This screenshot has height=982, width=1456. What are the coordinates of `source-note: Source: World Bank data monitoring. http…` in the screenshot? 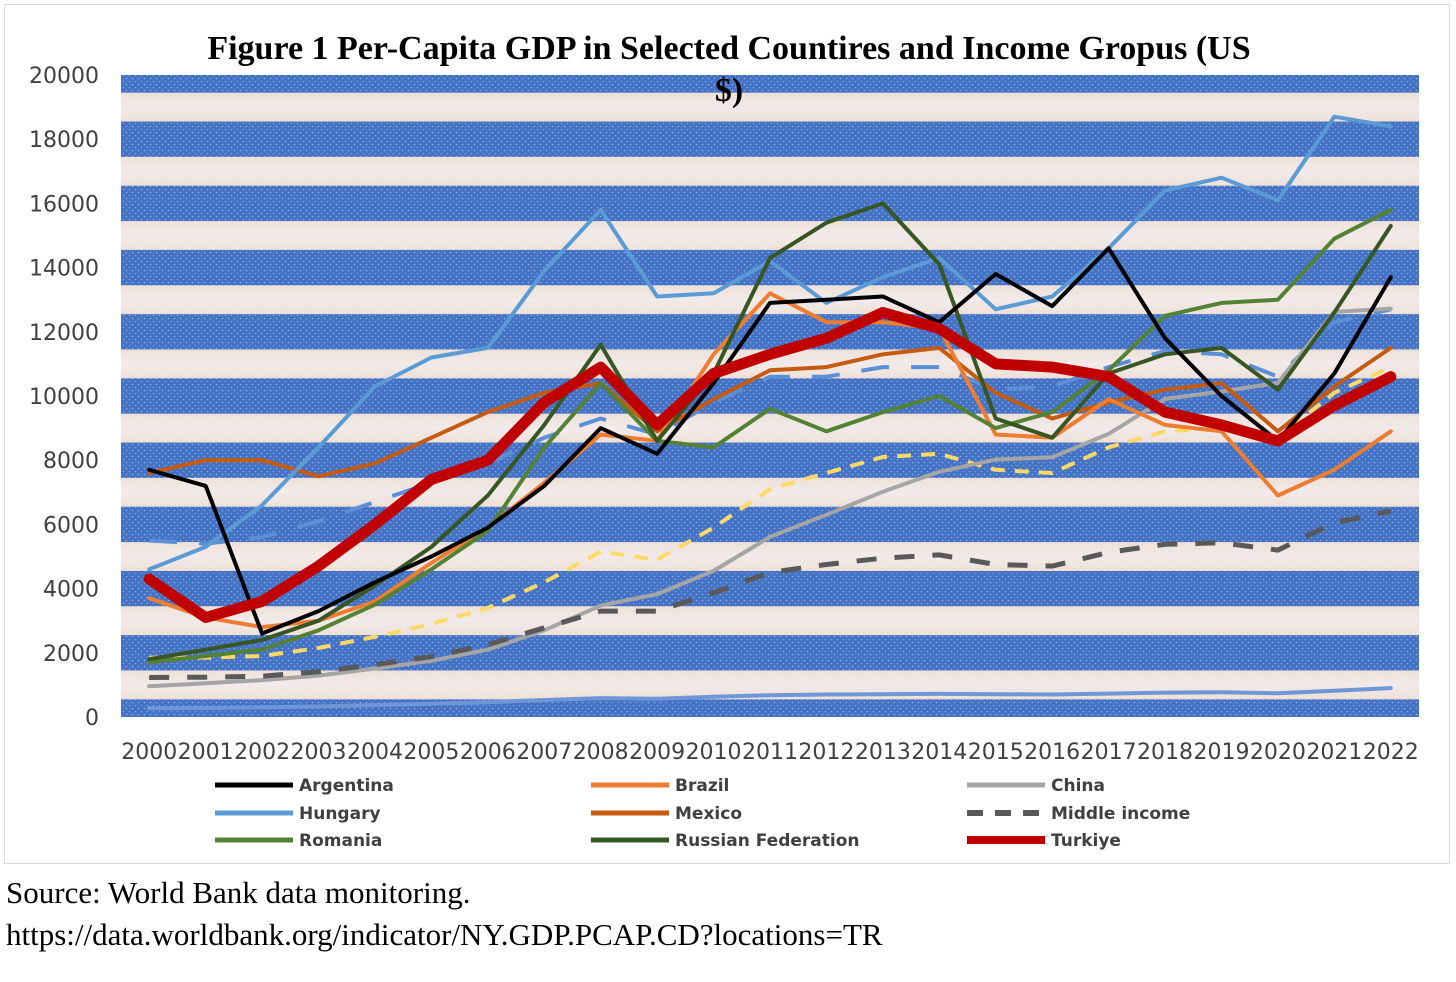 It's located at (726, 914).